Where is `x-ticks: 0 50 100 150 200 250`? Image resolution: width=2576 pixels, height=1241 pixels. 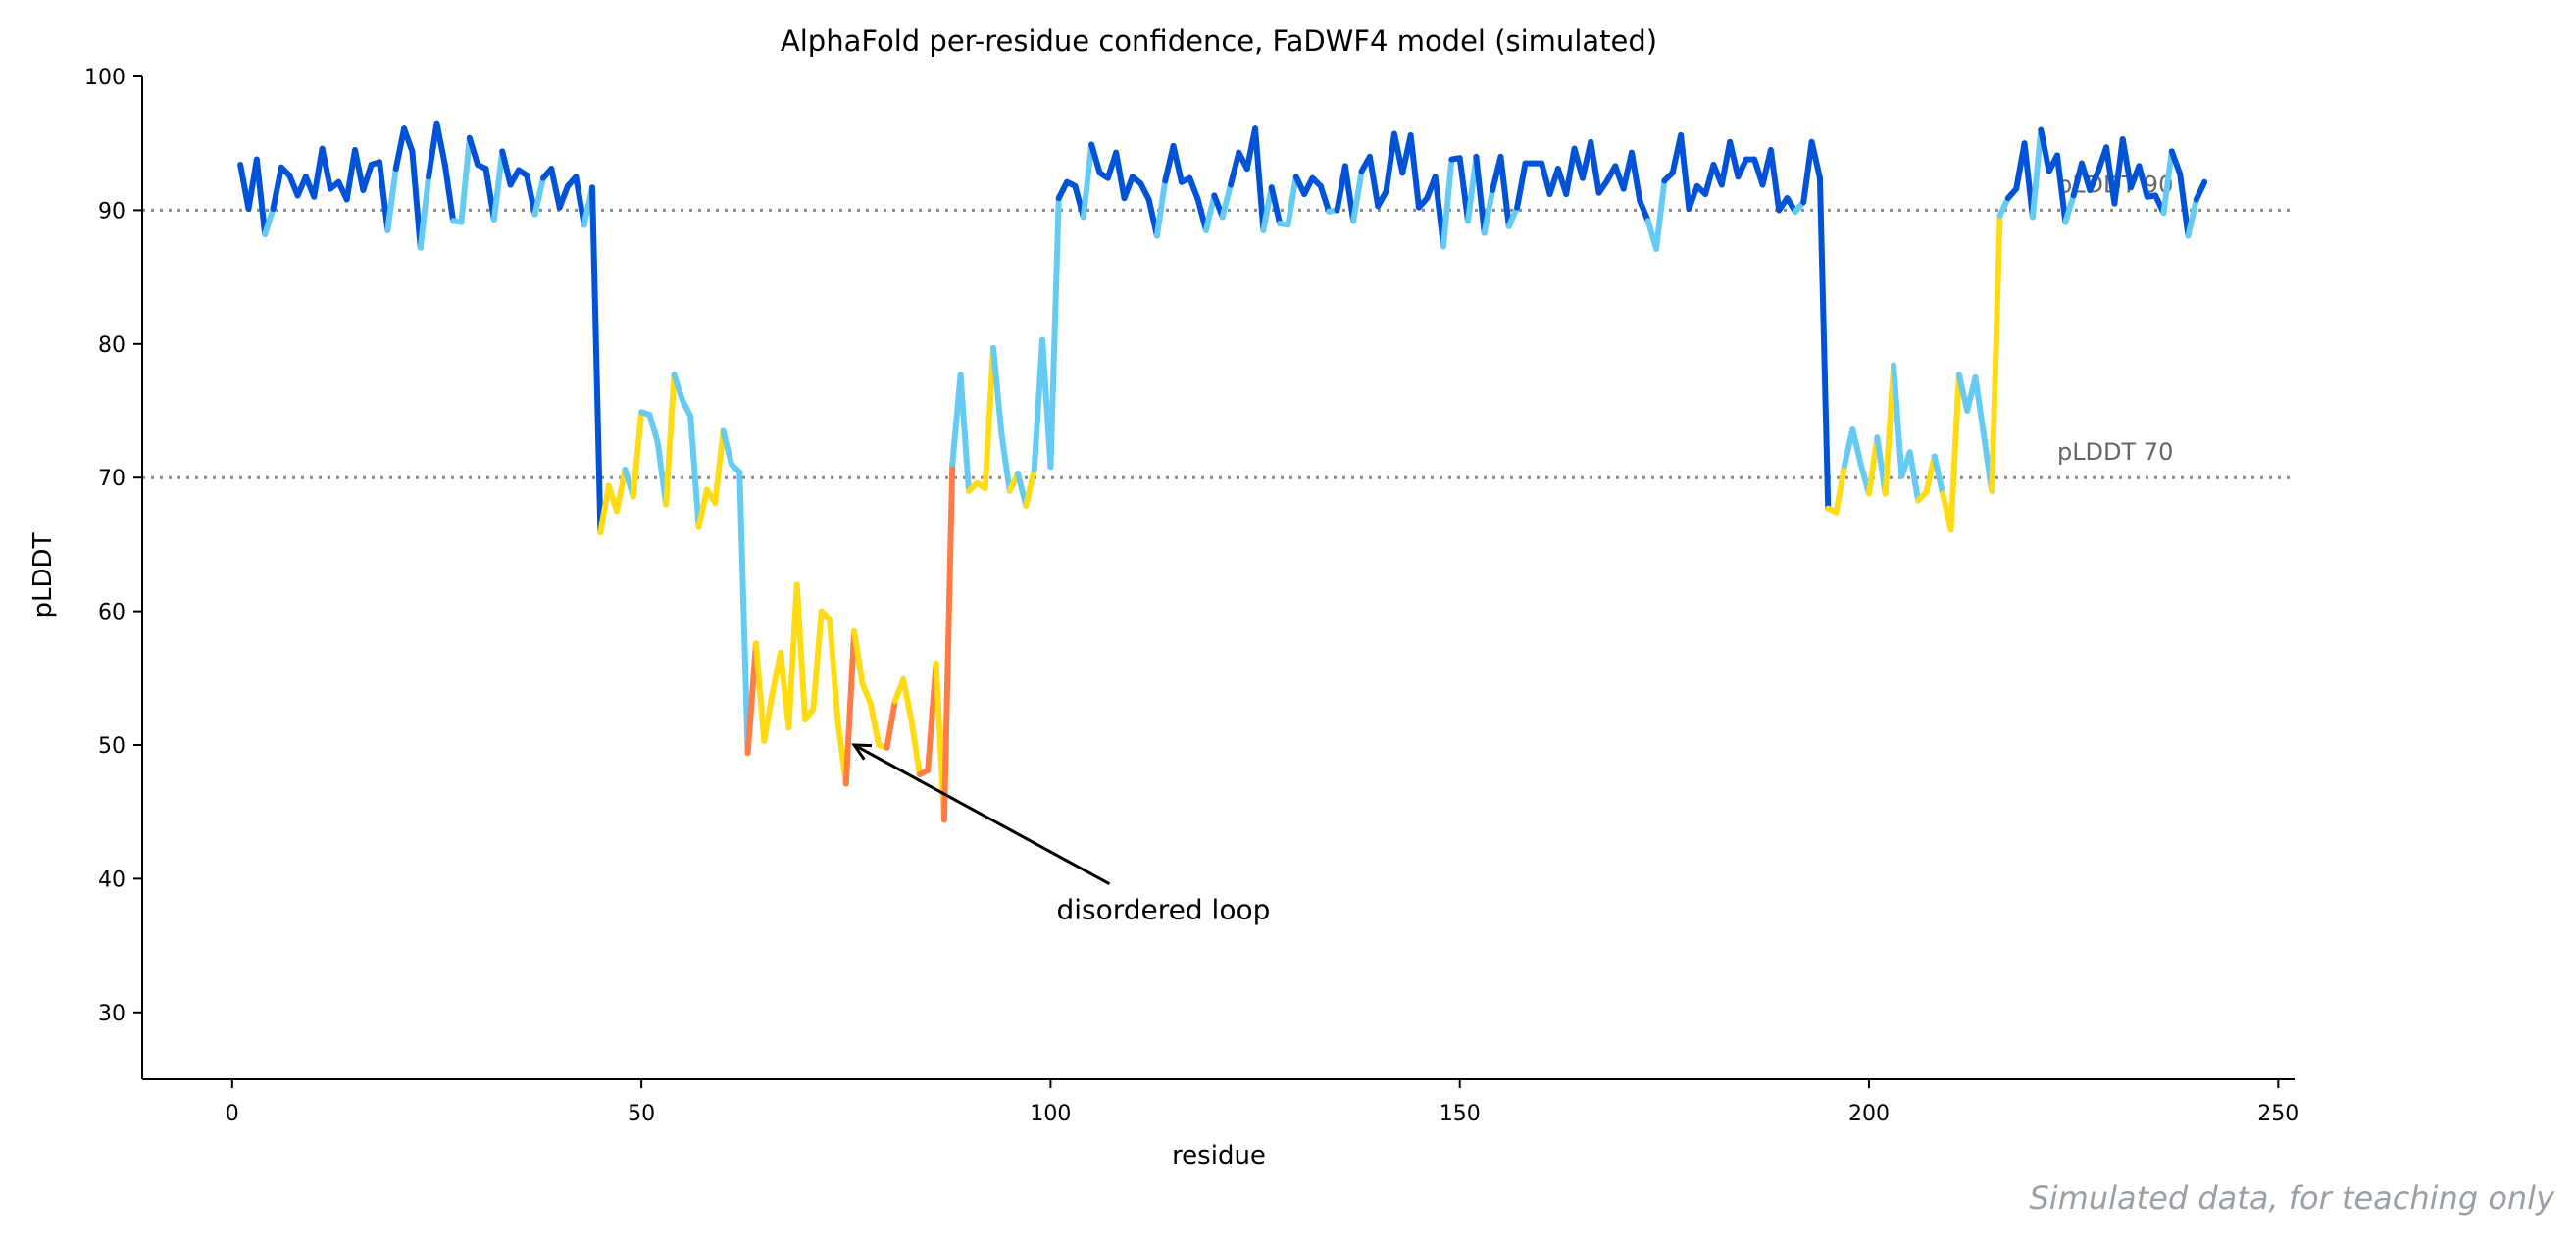 x-ticks: 0 50 100 150 200 250 is located at coordinates (1262, 1102).